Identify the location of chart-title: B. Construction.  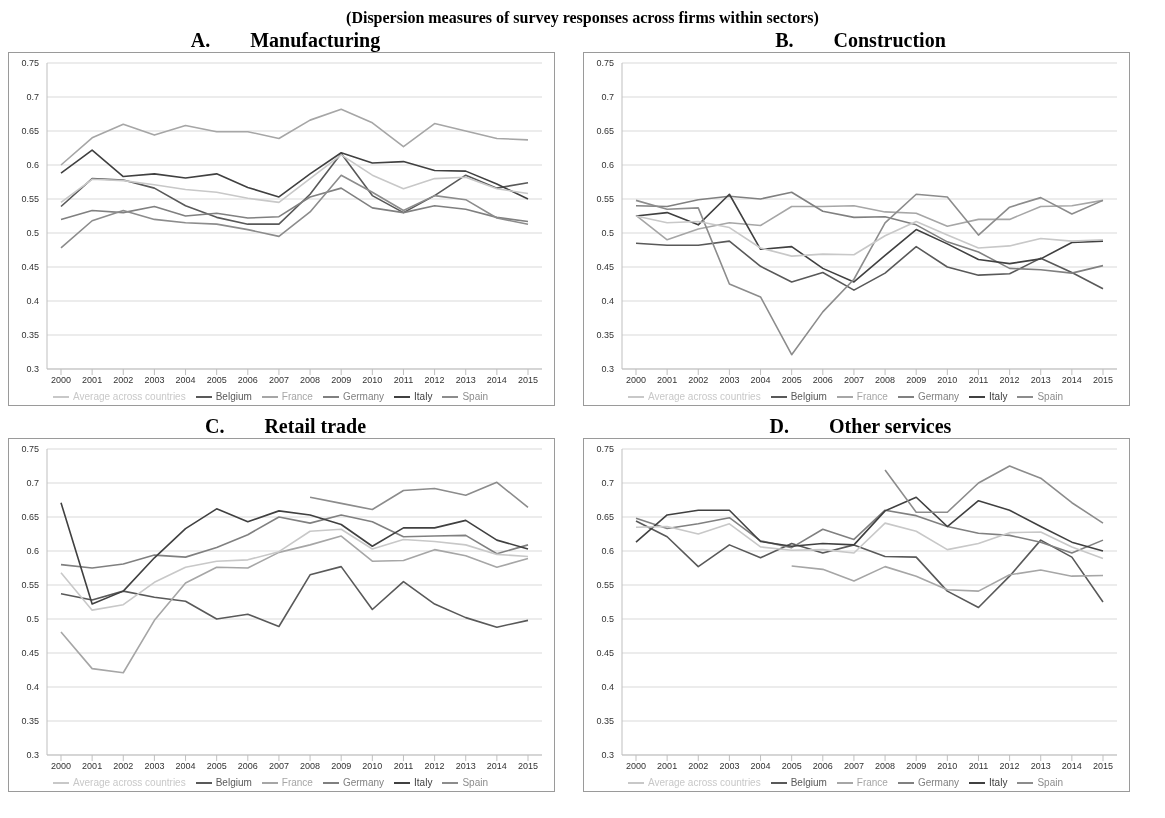
(860, 40).